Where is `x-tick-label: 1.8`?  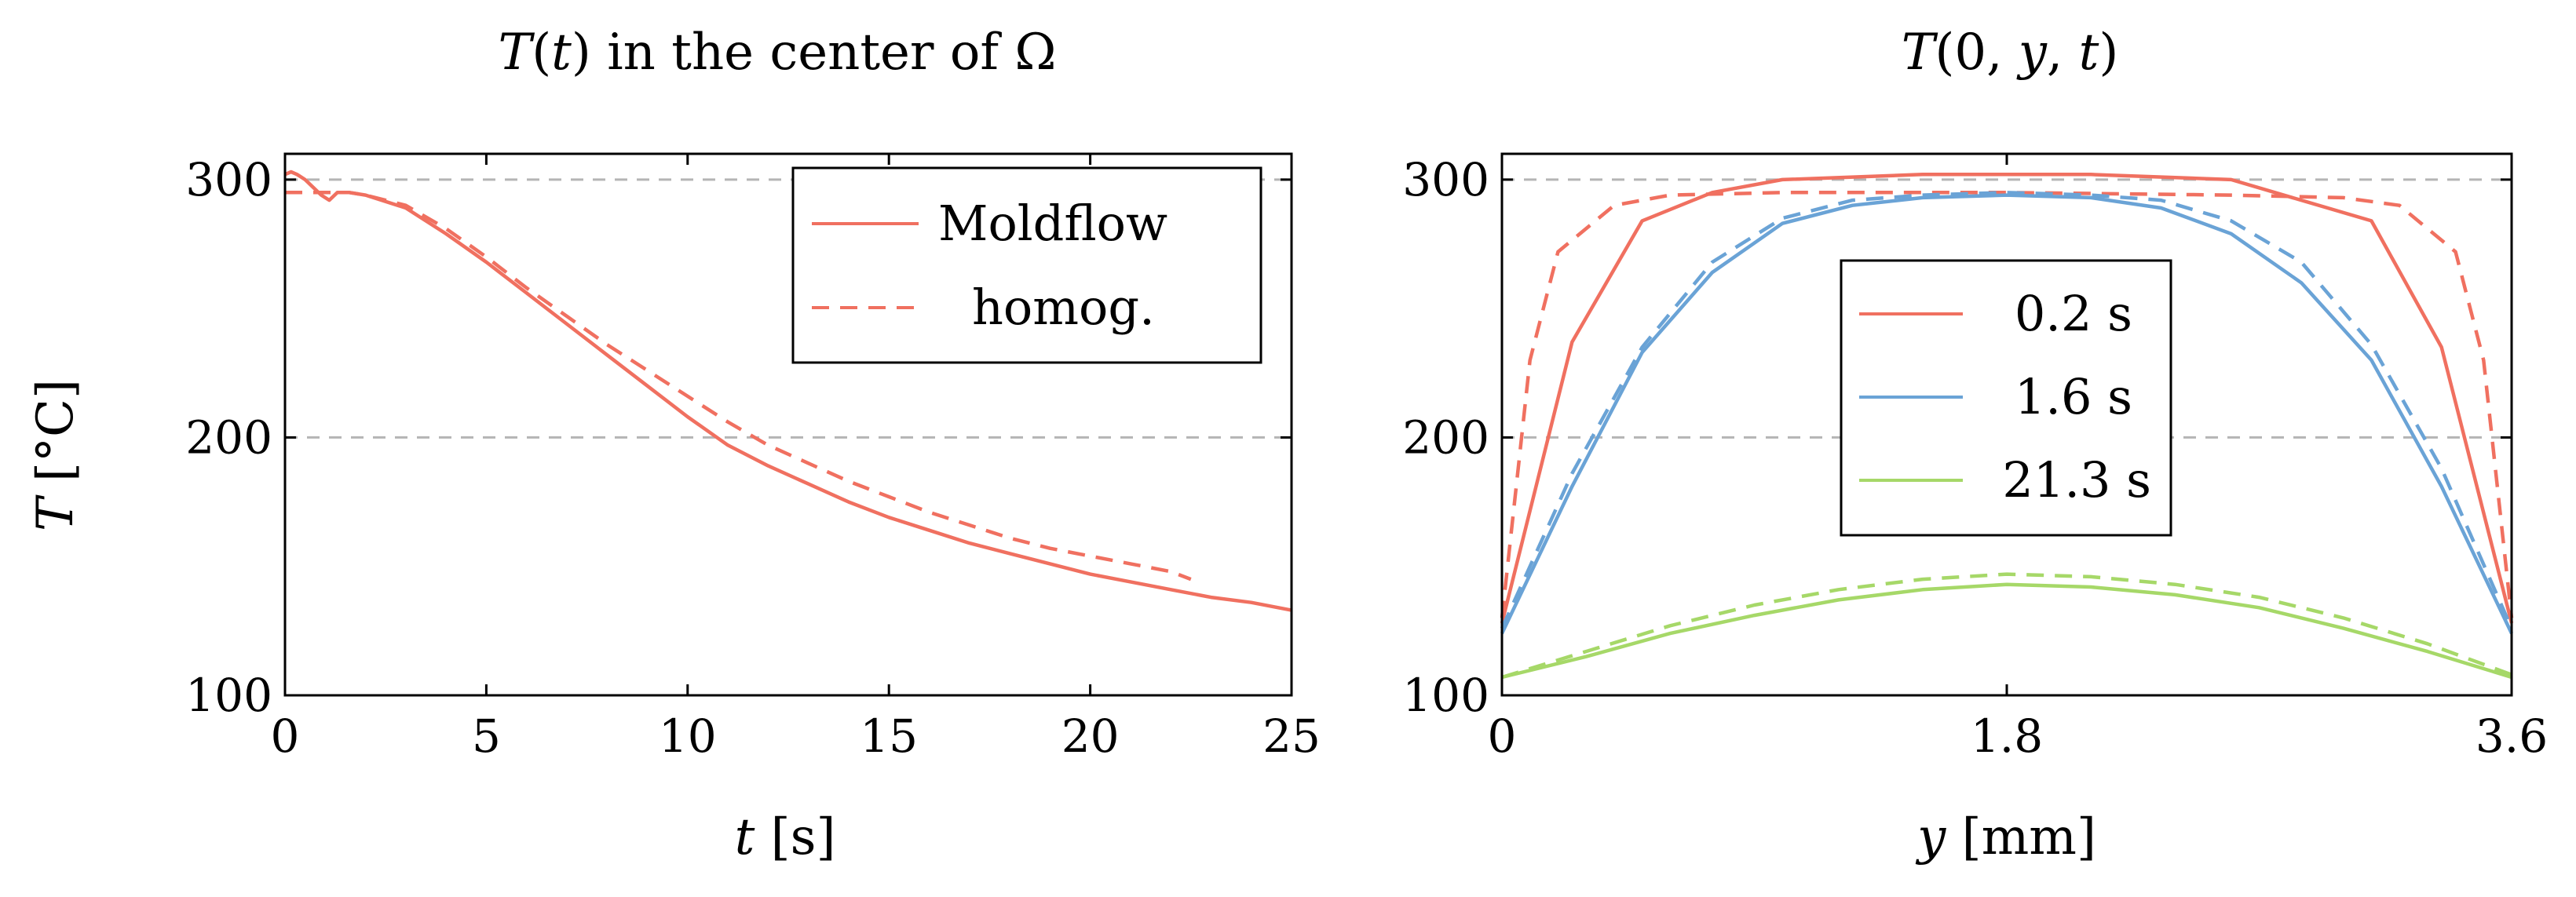
x-tick-label: 1.8 is located at coordinates (2007, 736).